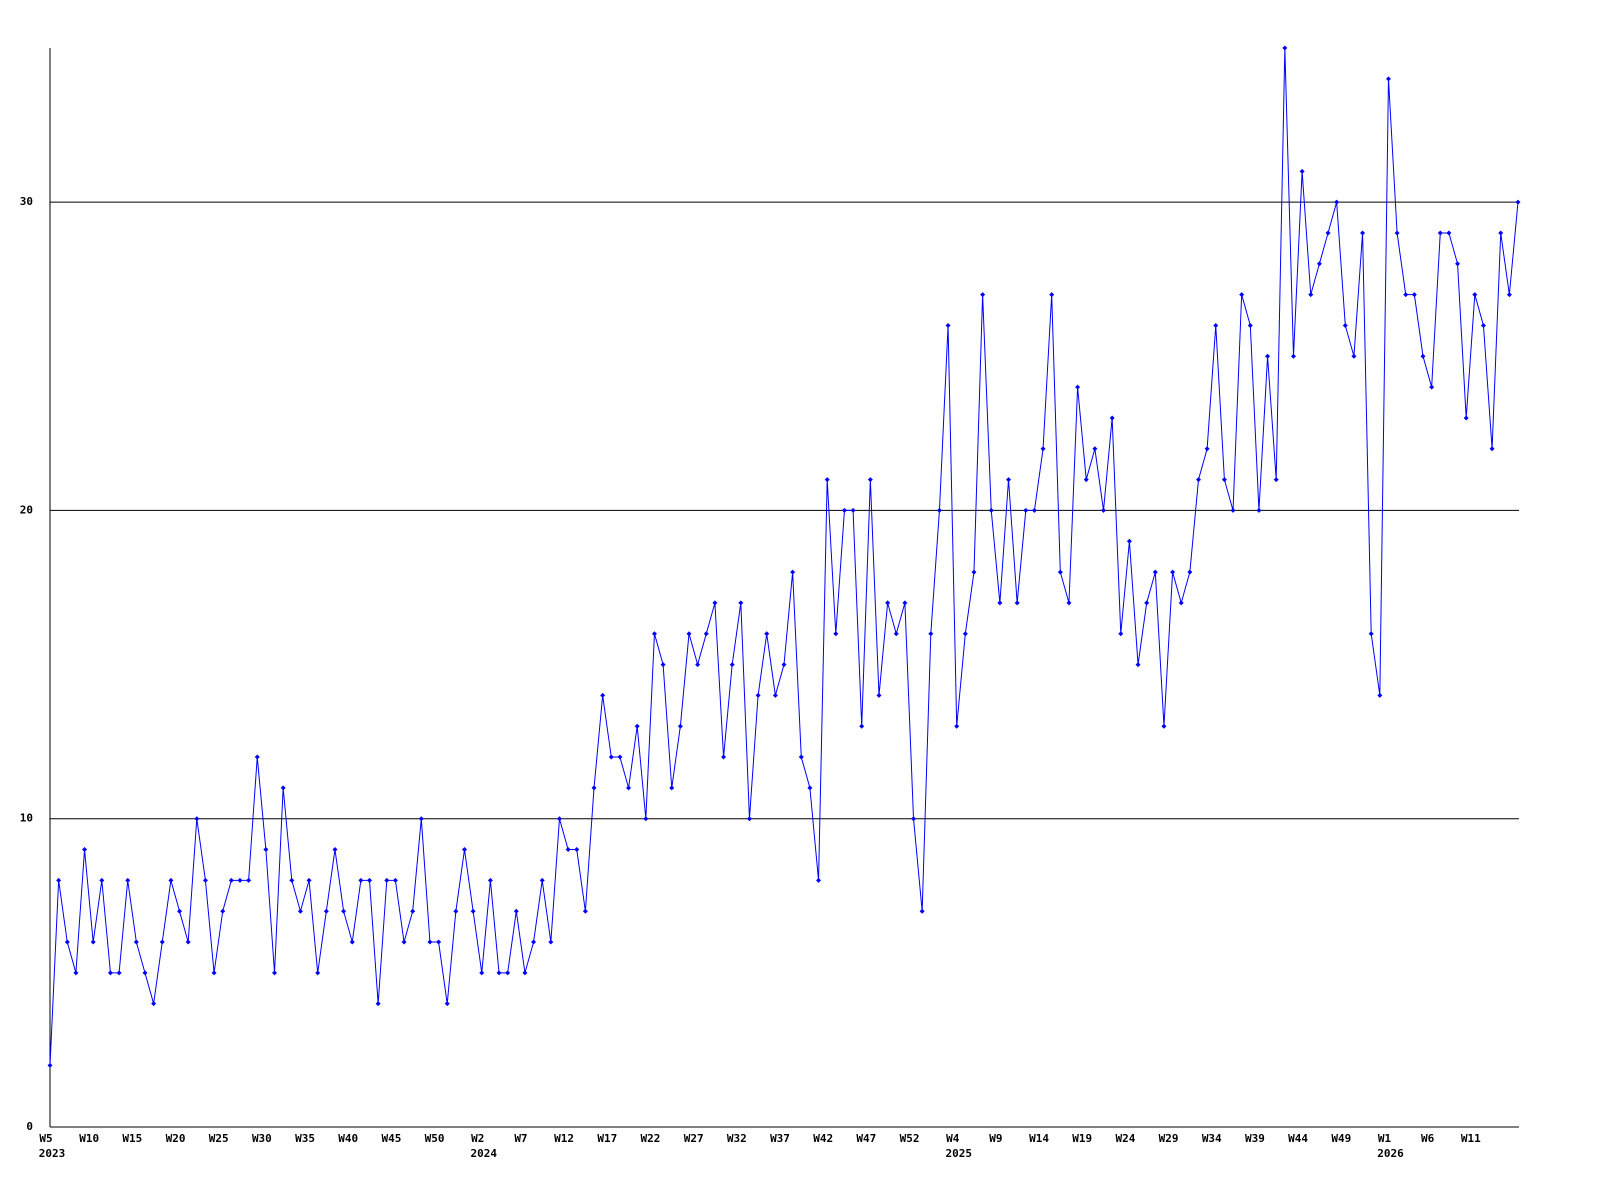 Image resolution: width=1600 pixels, height=1204 pixels. Describe the element at coordinates (484, 1153) in the screenshot. I see `x-year-label: 2024` at that location.